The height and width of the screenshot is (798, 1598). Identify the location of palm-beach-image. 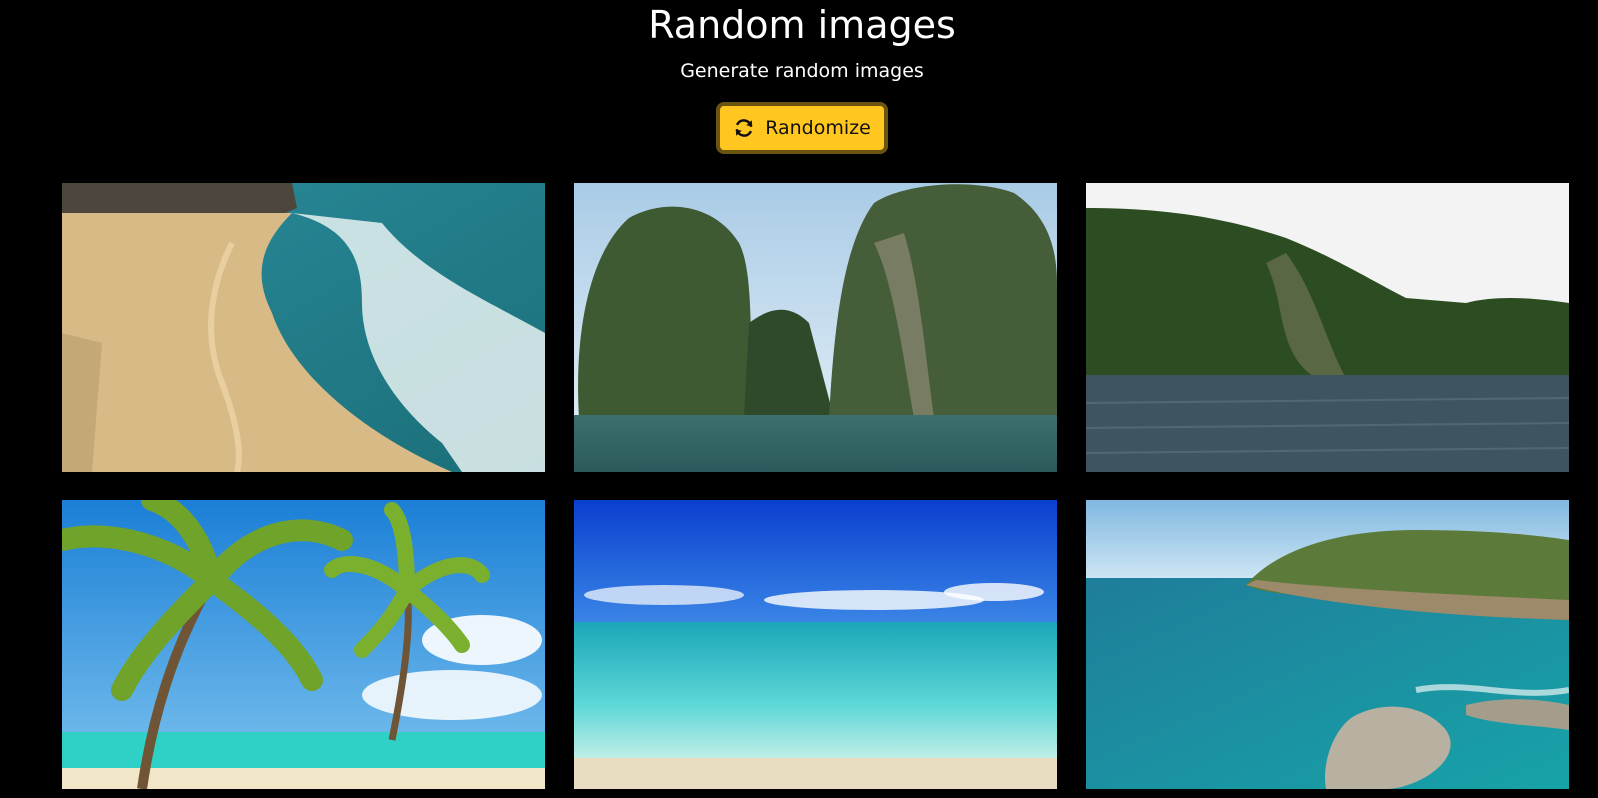
(303, 644).